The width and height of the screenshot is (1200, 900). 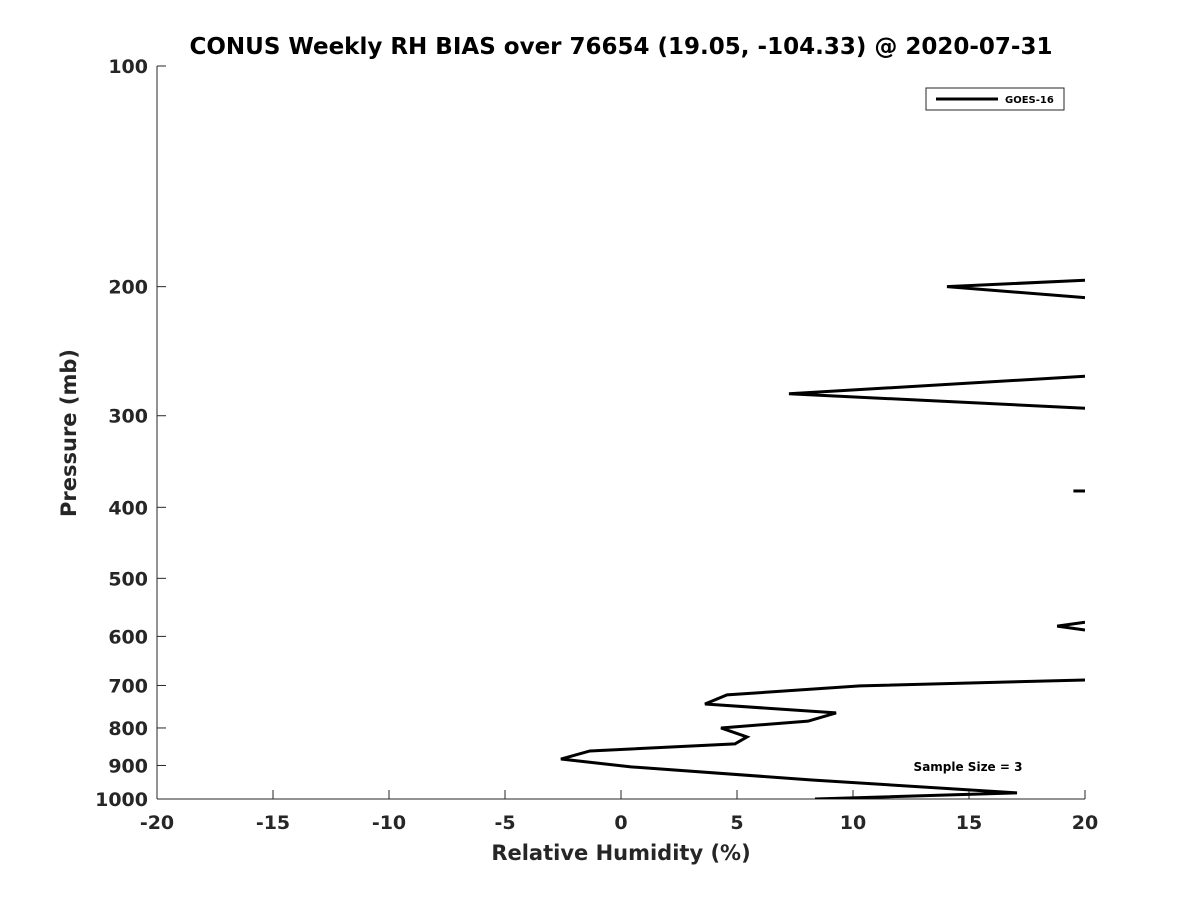 What do you see at coordinates (128, 508) in the screenshot?
I see `y-tick-label: 400` at bounding box center [128, 508].